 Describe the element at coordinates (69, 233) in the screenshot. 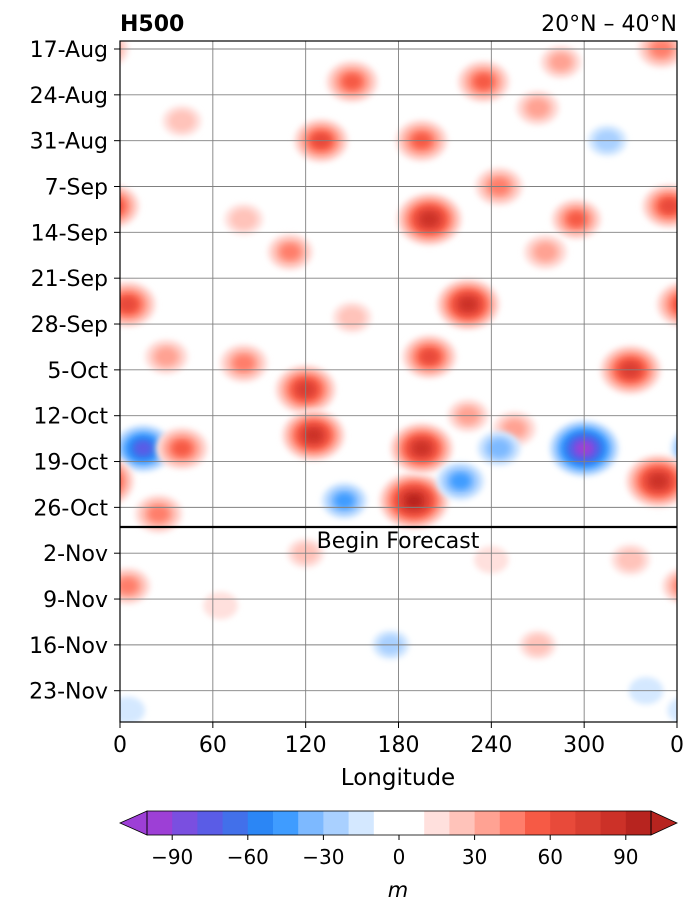

I see `y-tick-label: 14-Sep` at that location.